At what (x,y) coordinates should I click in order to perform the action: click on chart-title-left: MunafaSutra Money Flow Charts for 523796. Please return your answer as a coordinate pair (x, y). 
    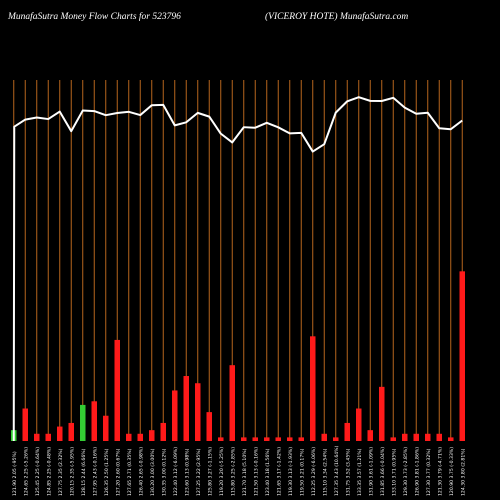
    Looking at the image, I should click on (94, 17).